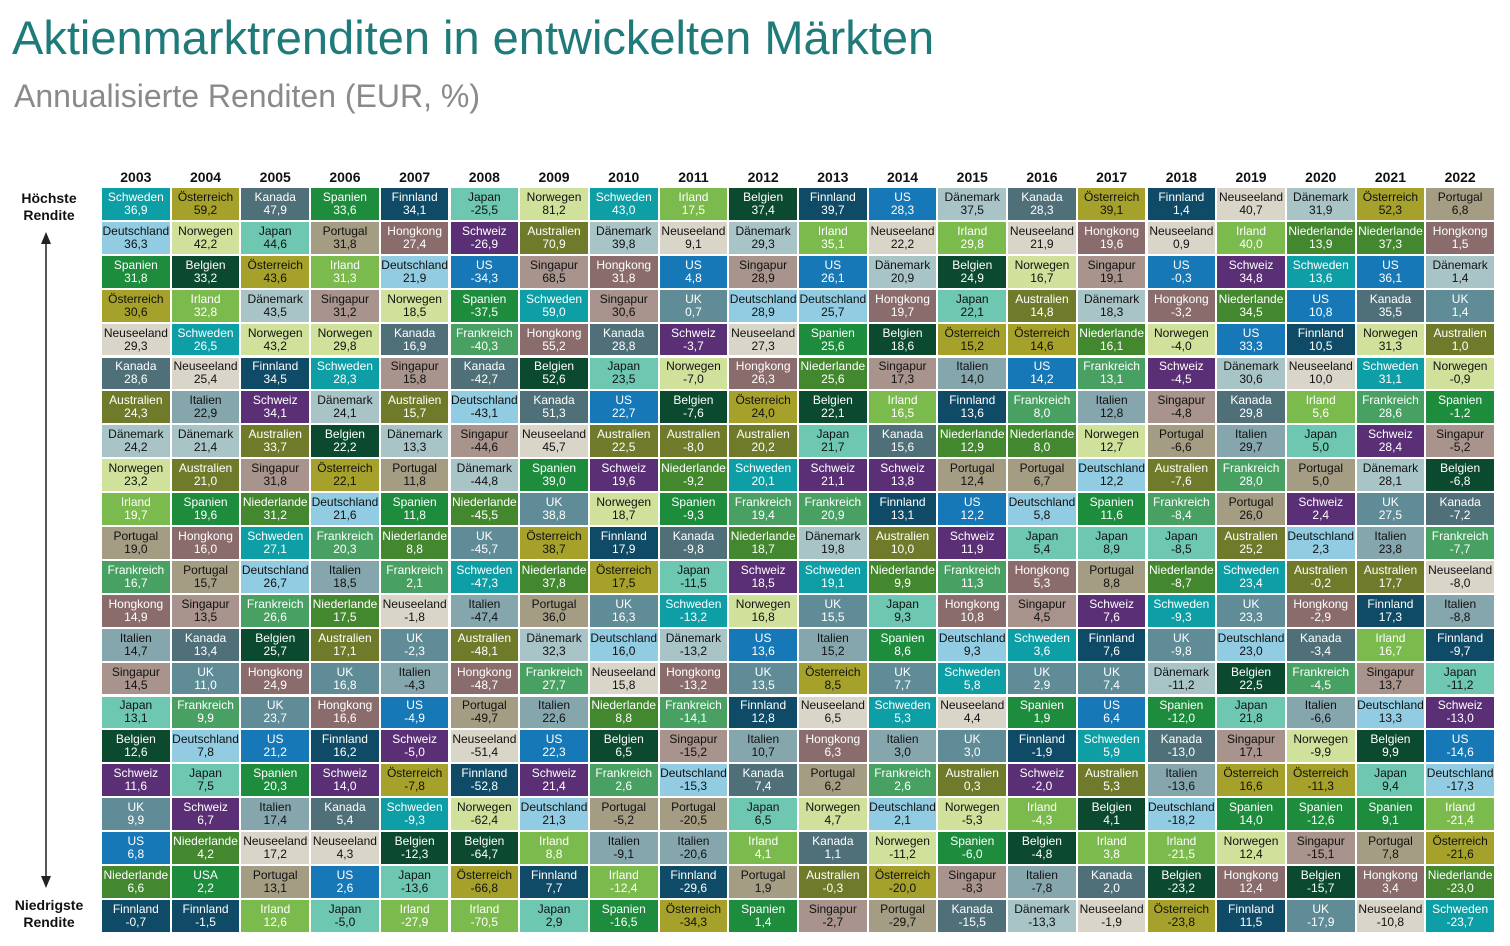 The height and width of the screenshot is (946, 1510). I want to click on cell-value: 12,2, so click(1111, 481).